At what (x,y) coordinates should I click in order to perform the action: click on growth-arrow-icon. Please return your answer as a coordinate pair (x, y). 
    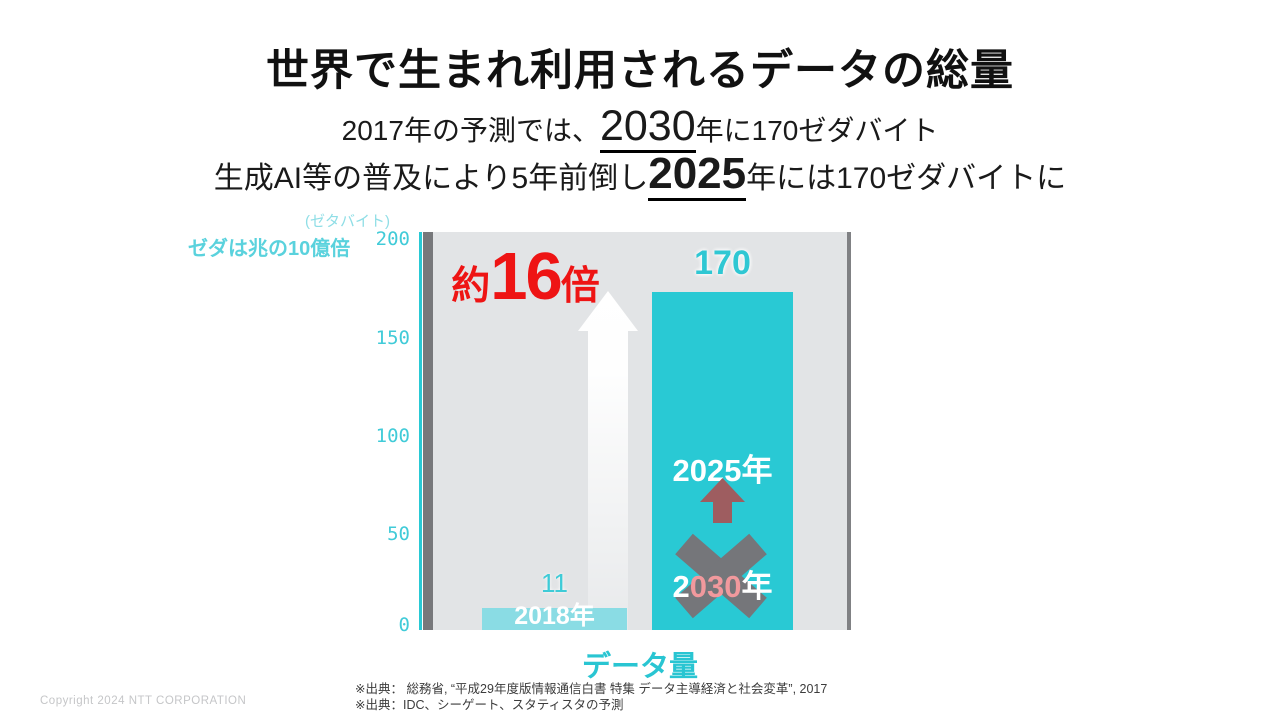
    Looking at the image, I should click on (608, 460).